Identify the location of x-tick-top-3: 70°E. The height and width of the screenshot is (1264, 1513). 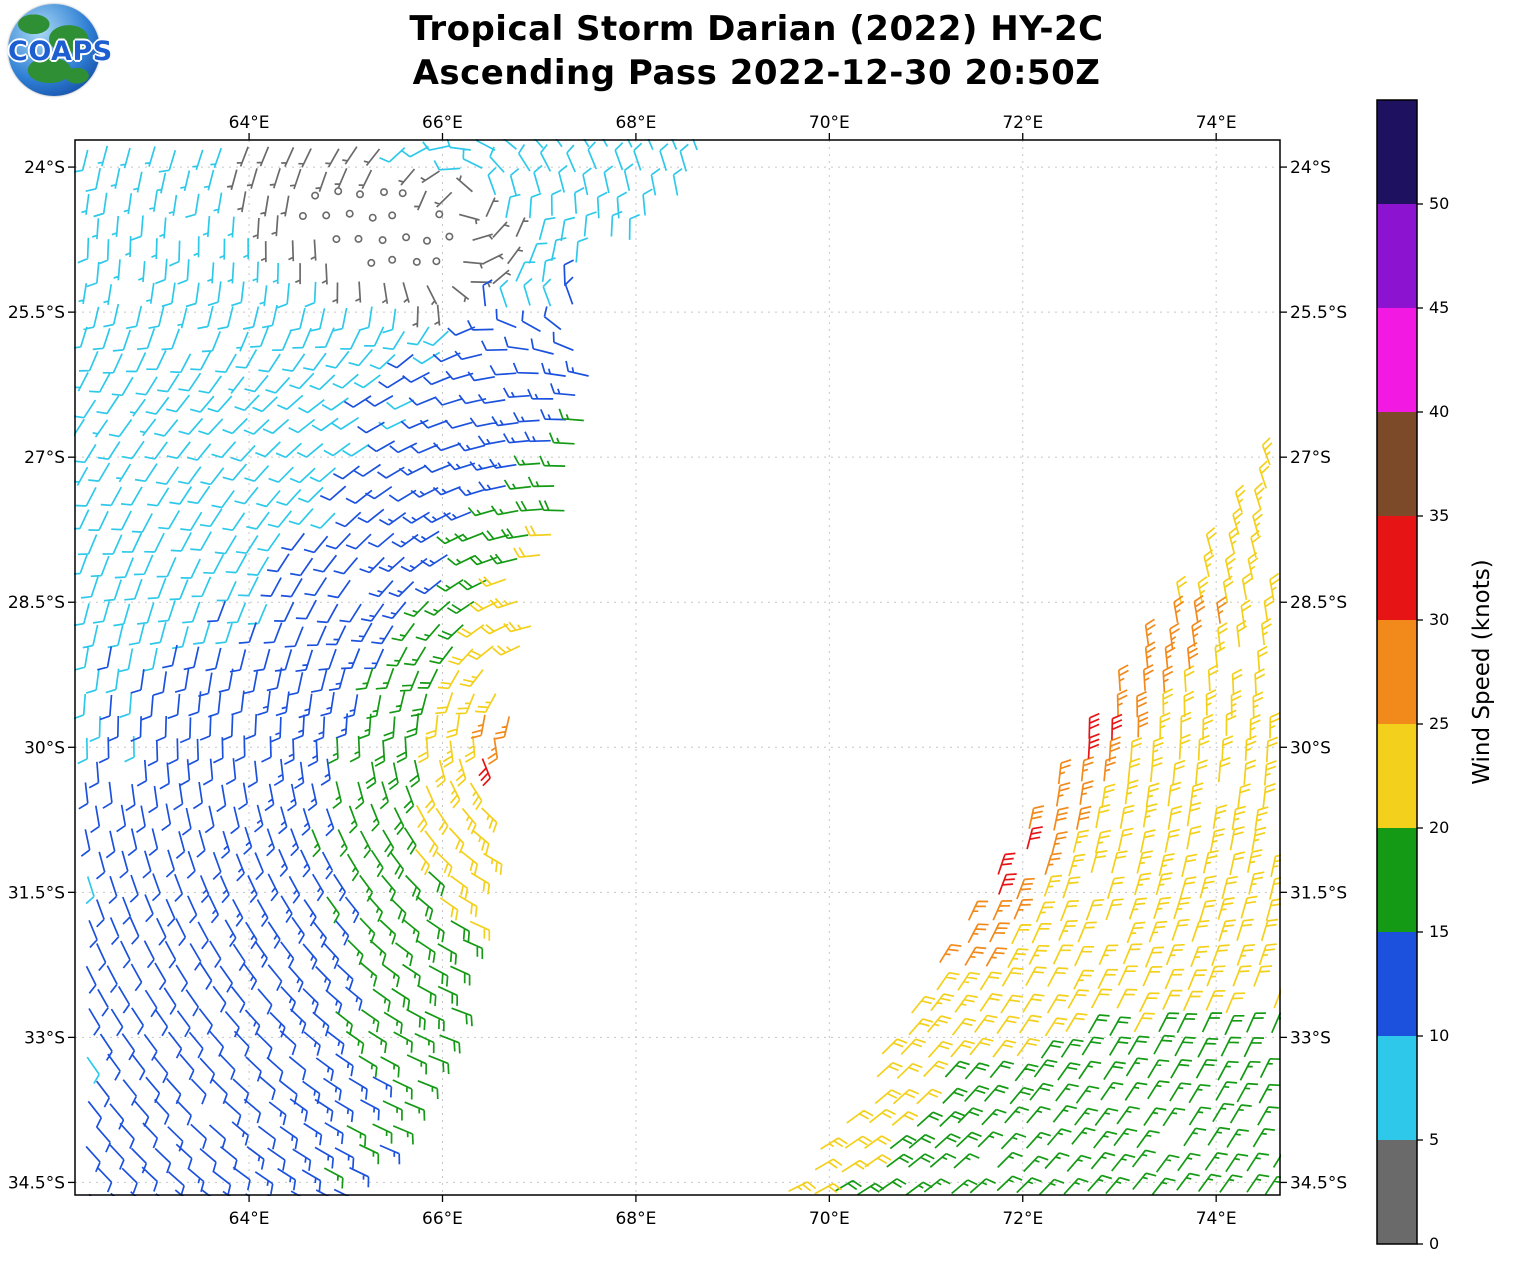
(829, 123).